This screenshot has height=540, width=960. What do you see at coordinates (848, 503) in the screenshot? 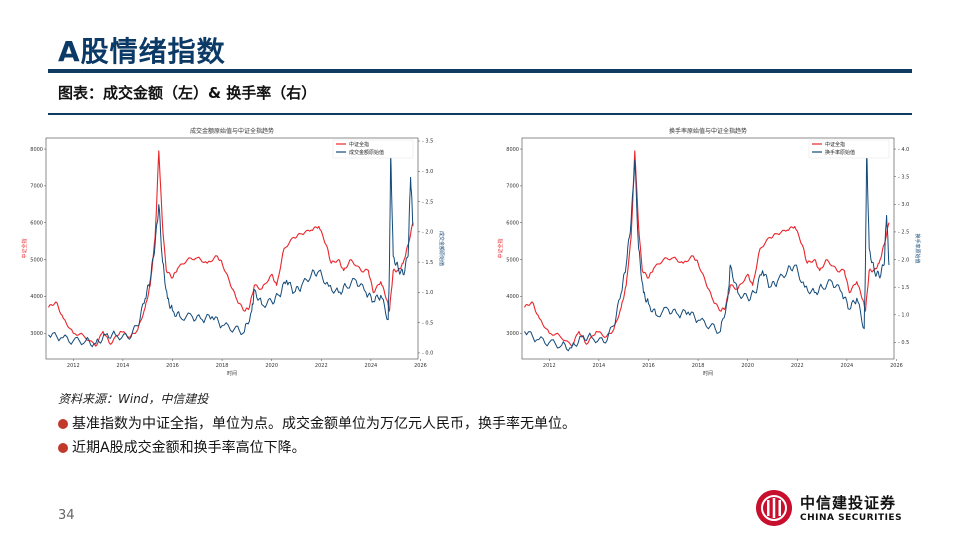
I see `logo-cn-text: 中信建投证券` at bounding box center [848, 503].